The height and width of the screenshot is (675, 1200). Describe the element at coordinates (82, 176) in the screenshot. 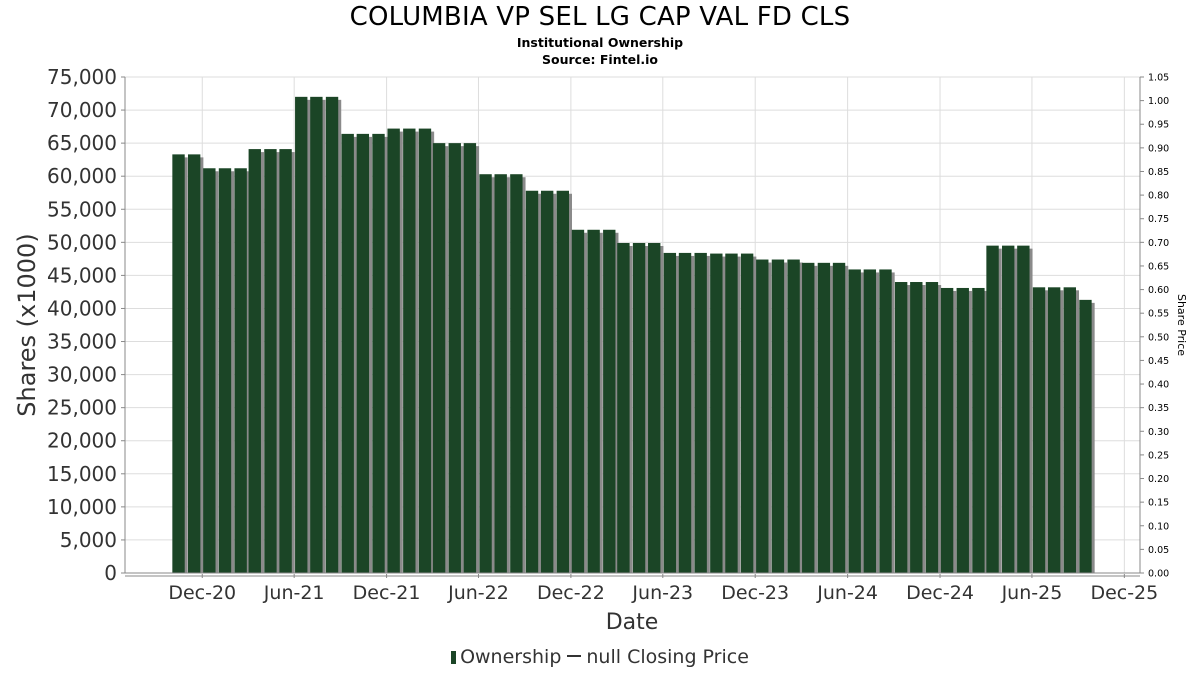

I see `y-tick-label: 60,000` at that location.